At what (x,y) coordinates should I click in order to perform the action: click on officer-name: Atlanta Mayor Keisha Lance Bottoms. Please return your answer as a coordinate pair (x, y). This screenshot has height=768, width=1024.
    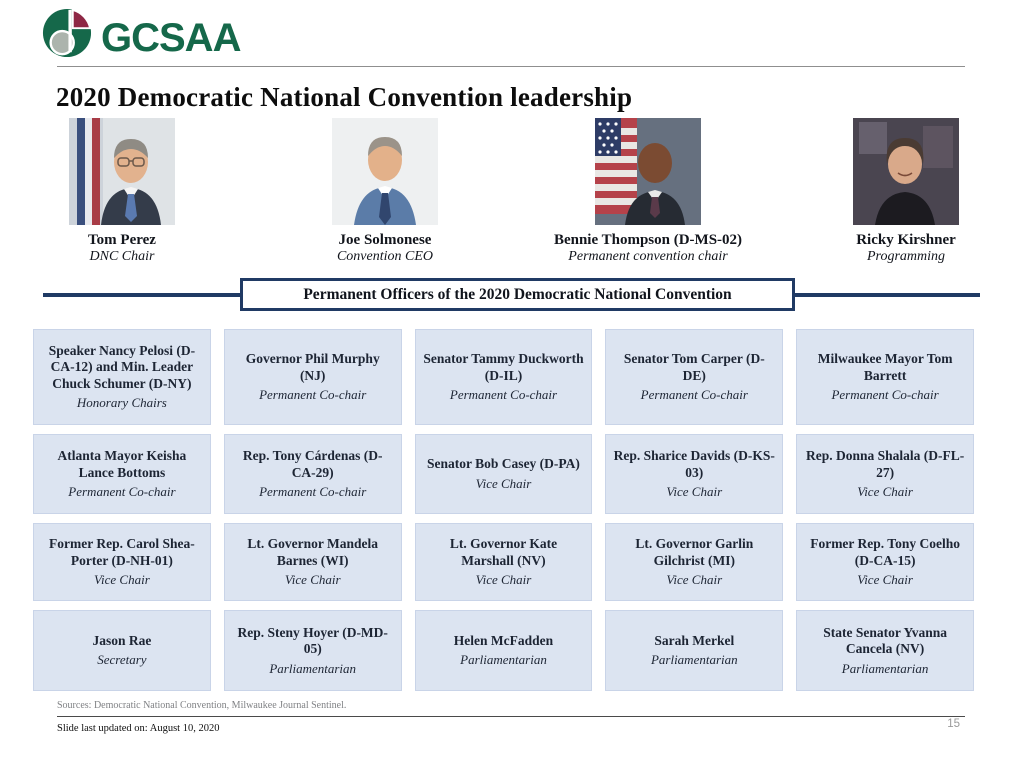
    Looking at the image, I should click on (122, 464).